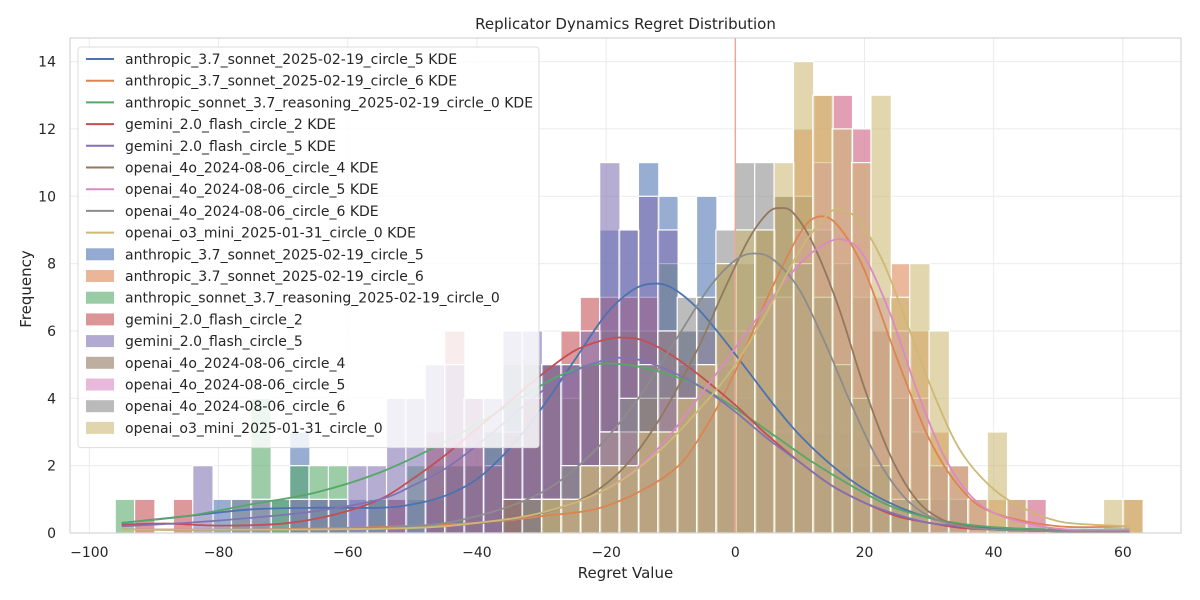 The height and width of the screenshot is (600, 1200). Describe the element at coordinates (254, 429) in the screenshot. I see `legend-entry-hist: openai_o3_mini_2025-01-31_circle_0` at that location.